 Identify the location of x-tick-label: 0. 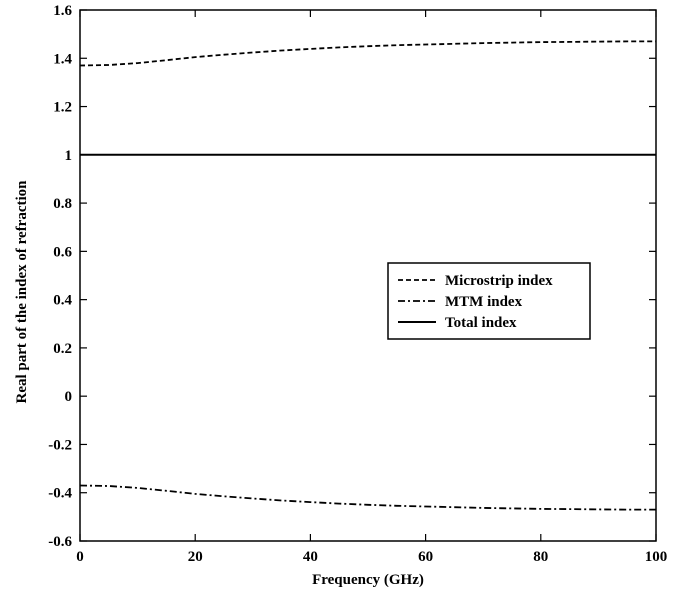
(80, 557).